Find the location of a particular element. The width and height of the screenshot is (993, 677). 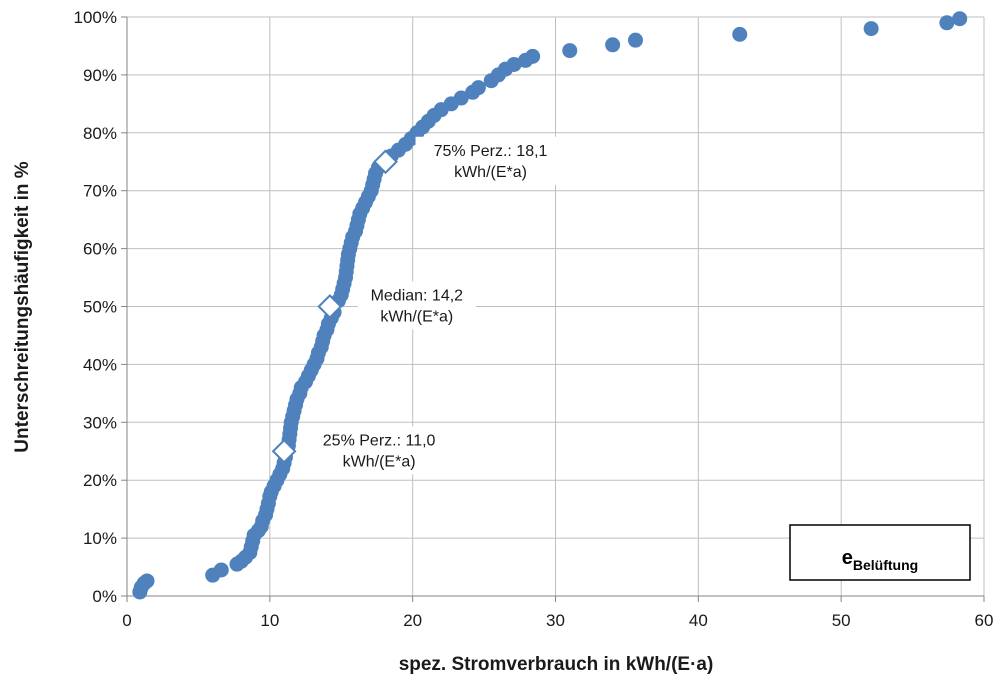

annotation-label: 25% Perz.: 11,0 is located at coordinates (379, 440).